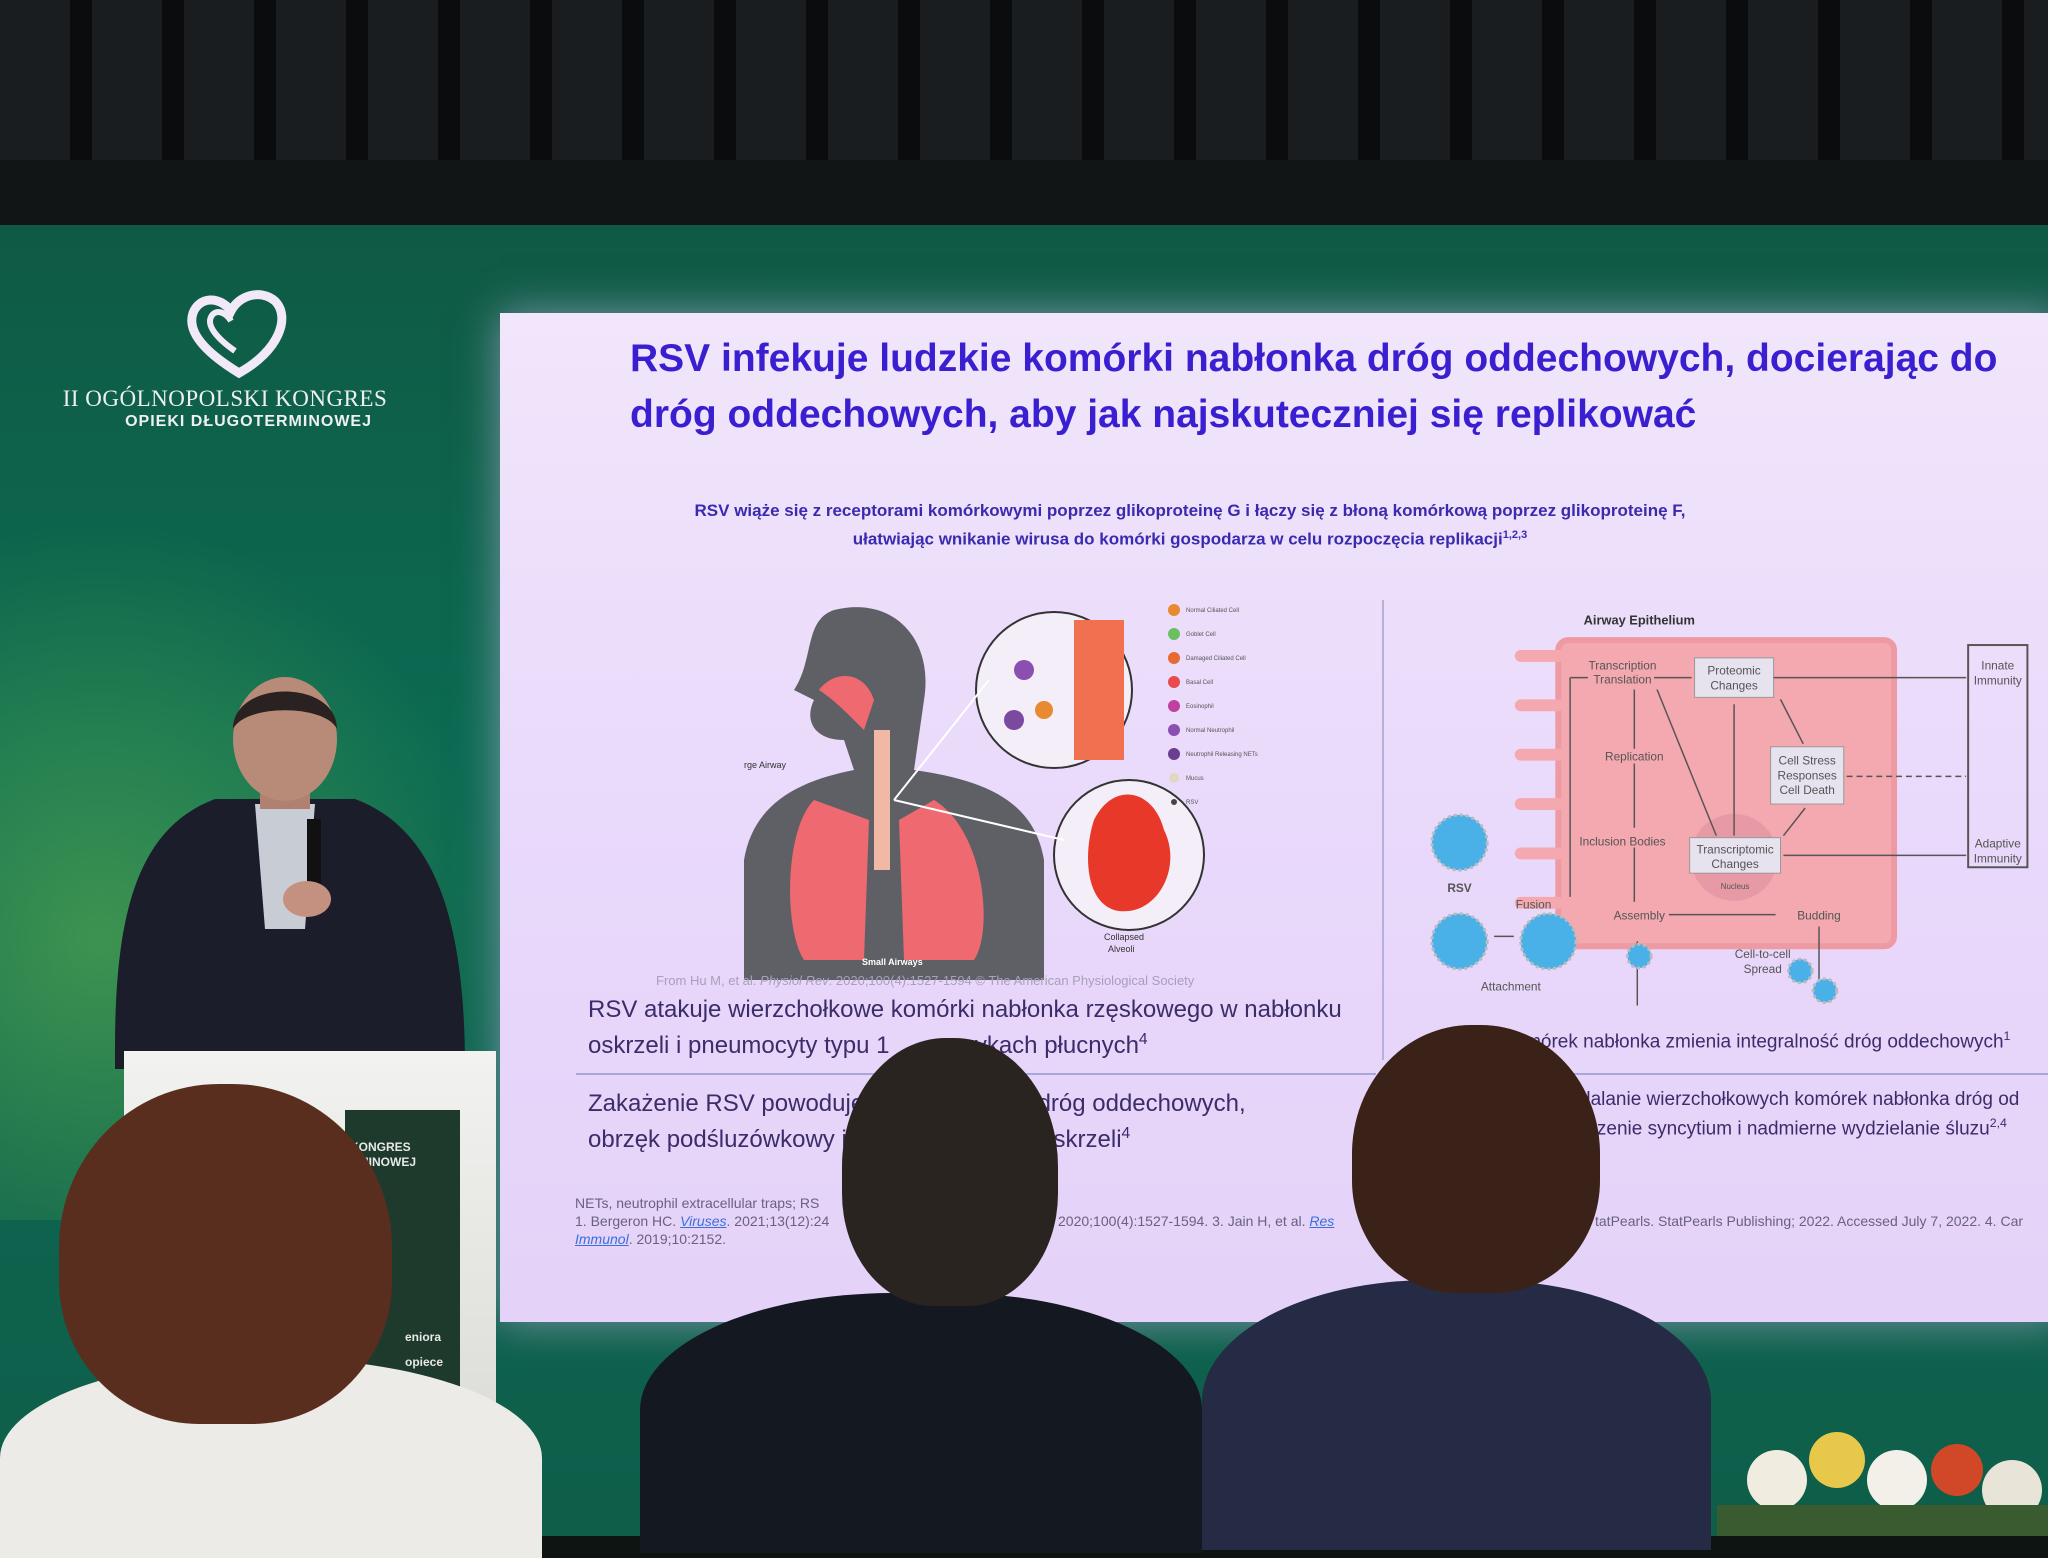 The image size is (2048, 1558). Describe the element at coordinates (1212, 611) in the screenshot. I see `legend-item: Normal Ciliated Cell` at that location.